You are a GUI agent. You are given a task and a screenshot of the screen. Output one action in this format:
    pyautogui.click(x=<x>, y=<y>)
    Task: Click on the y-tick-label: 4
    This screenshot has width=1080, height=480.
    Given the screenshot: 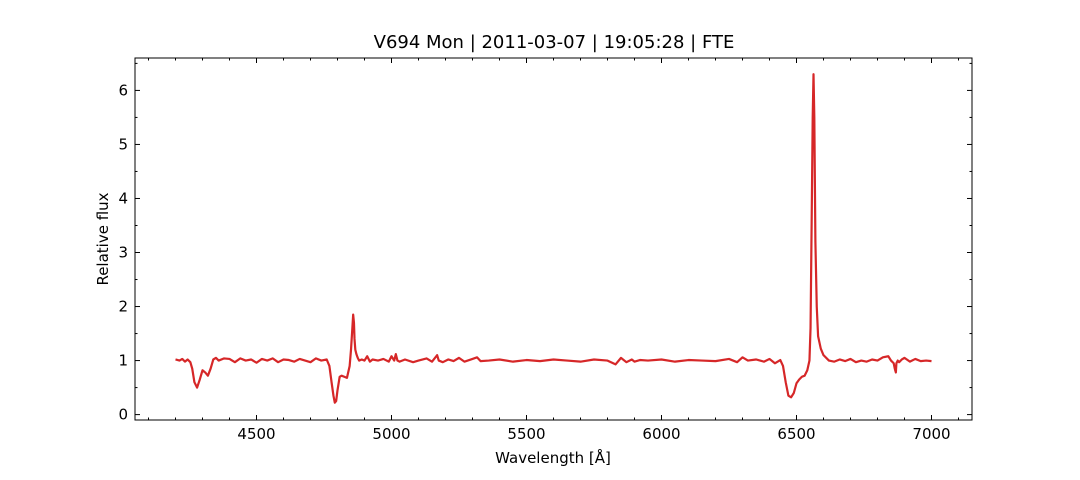 What is the action you would take?
    pyautogui.click(x=123, y=198)
    